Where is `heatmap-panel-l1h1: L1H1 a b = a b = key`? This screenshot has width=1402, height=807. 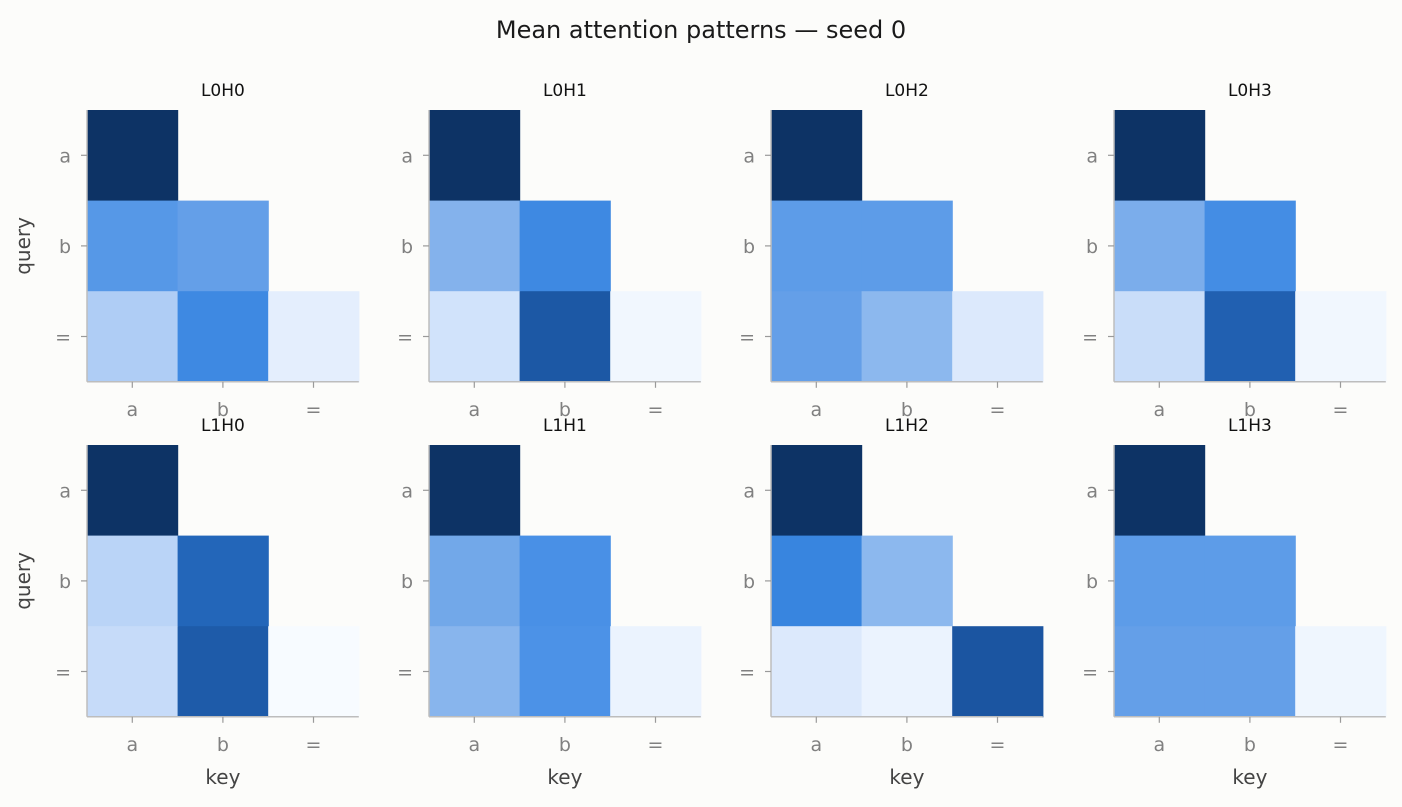
heatmap-panel-l1h1: L1H1 a b = a b = key is located at coordinates (549, 602).